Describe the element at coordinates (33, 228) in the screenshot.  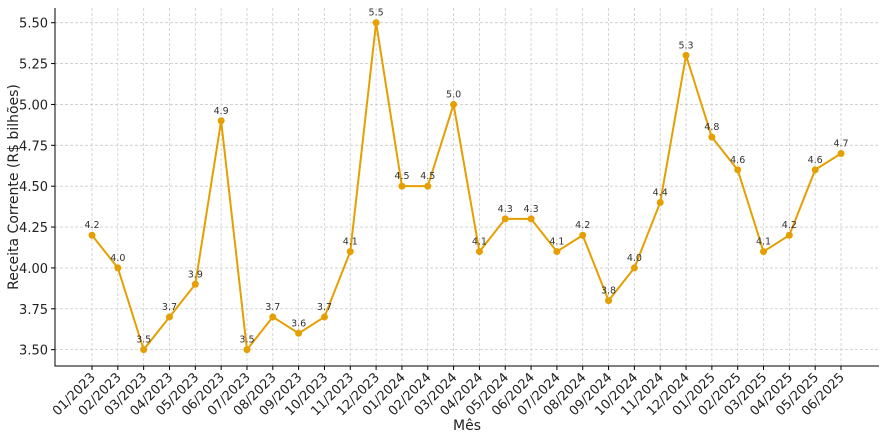
I see `y-tick-label: 4.25` at that location.